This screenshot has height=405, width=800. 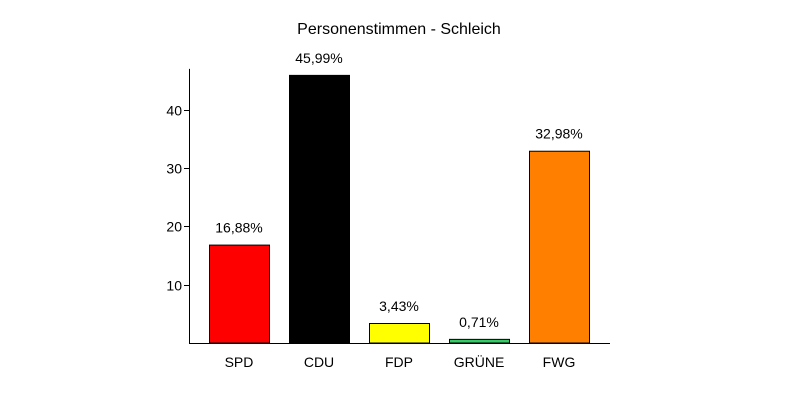 I want to click on y-tick-label: 10, so click(x=174, y=286).